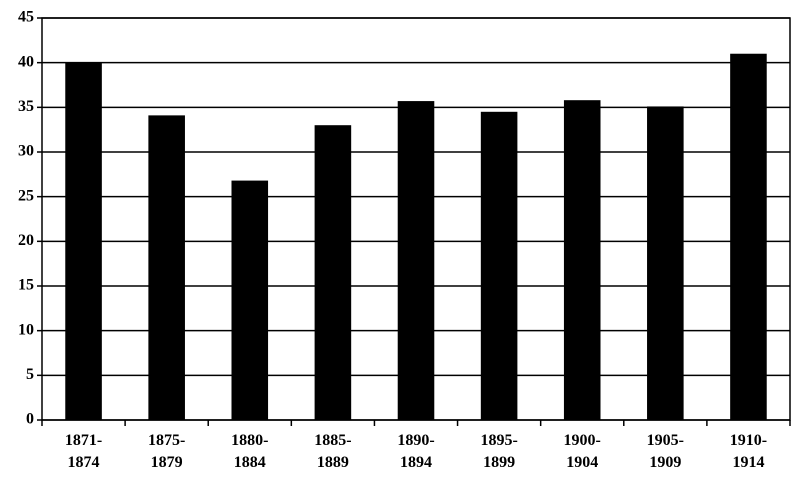  What do you see at coordinates (26, 17) in the screenshot?
I see `y-tick-label: 45` at bounding box center [26, 17].